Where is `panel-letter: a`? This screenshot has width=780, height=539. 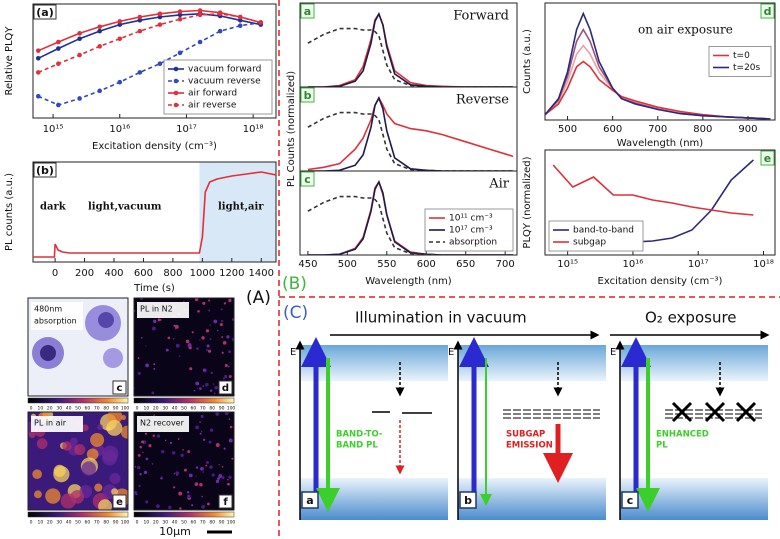 panel-letter: a is located at coordinates (309, 500).